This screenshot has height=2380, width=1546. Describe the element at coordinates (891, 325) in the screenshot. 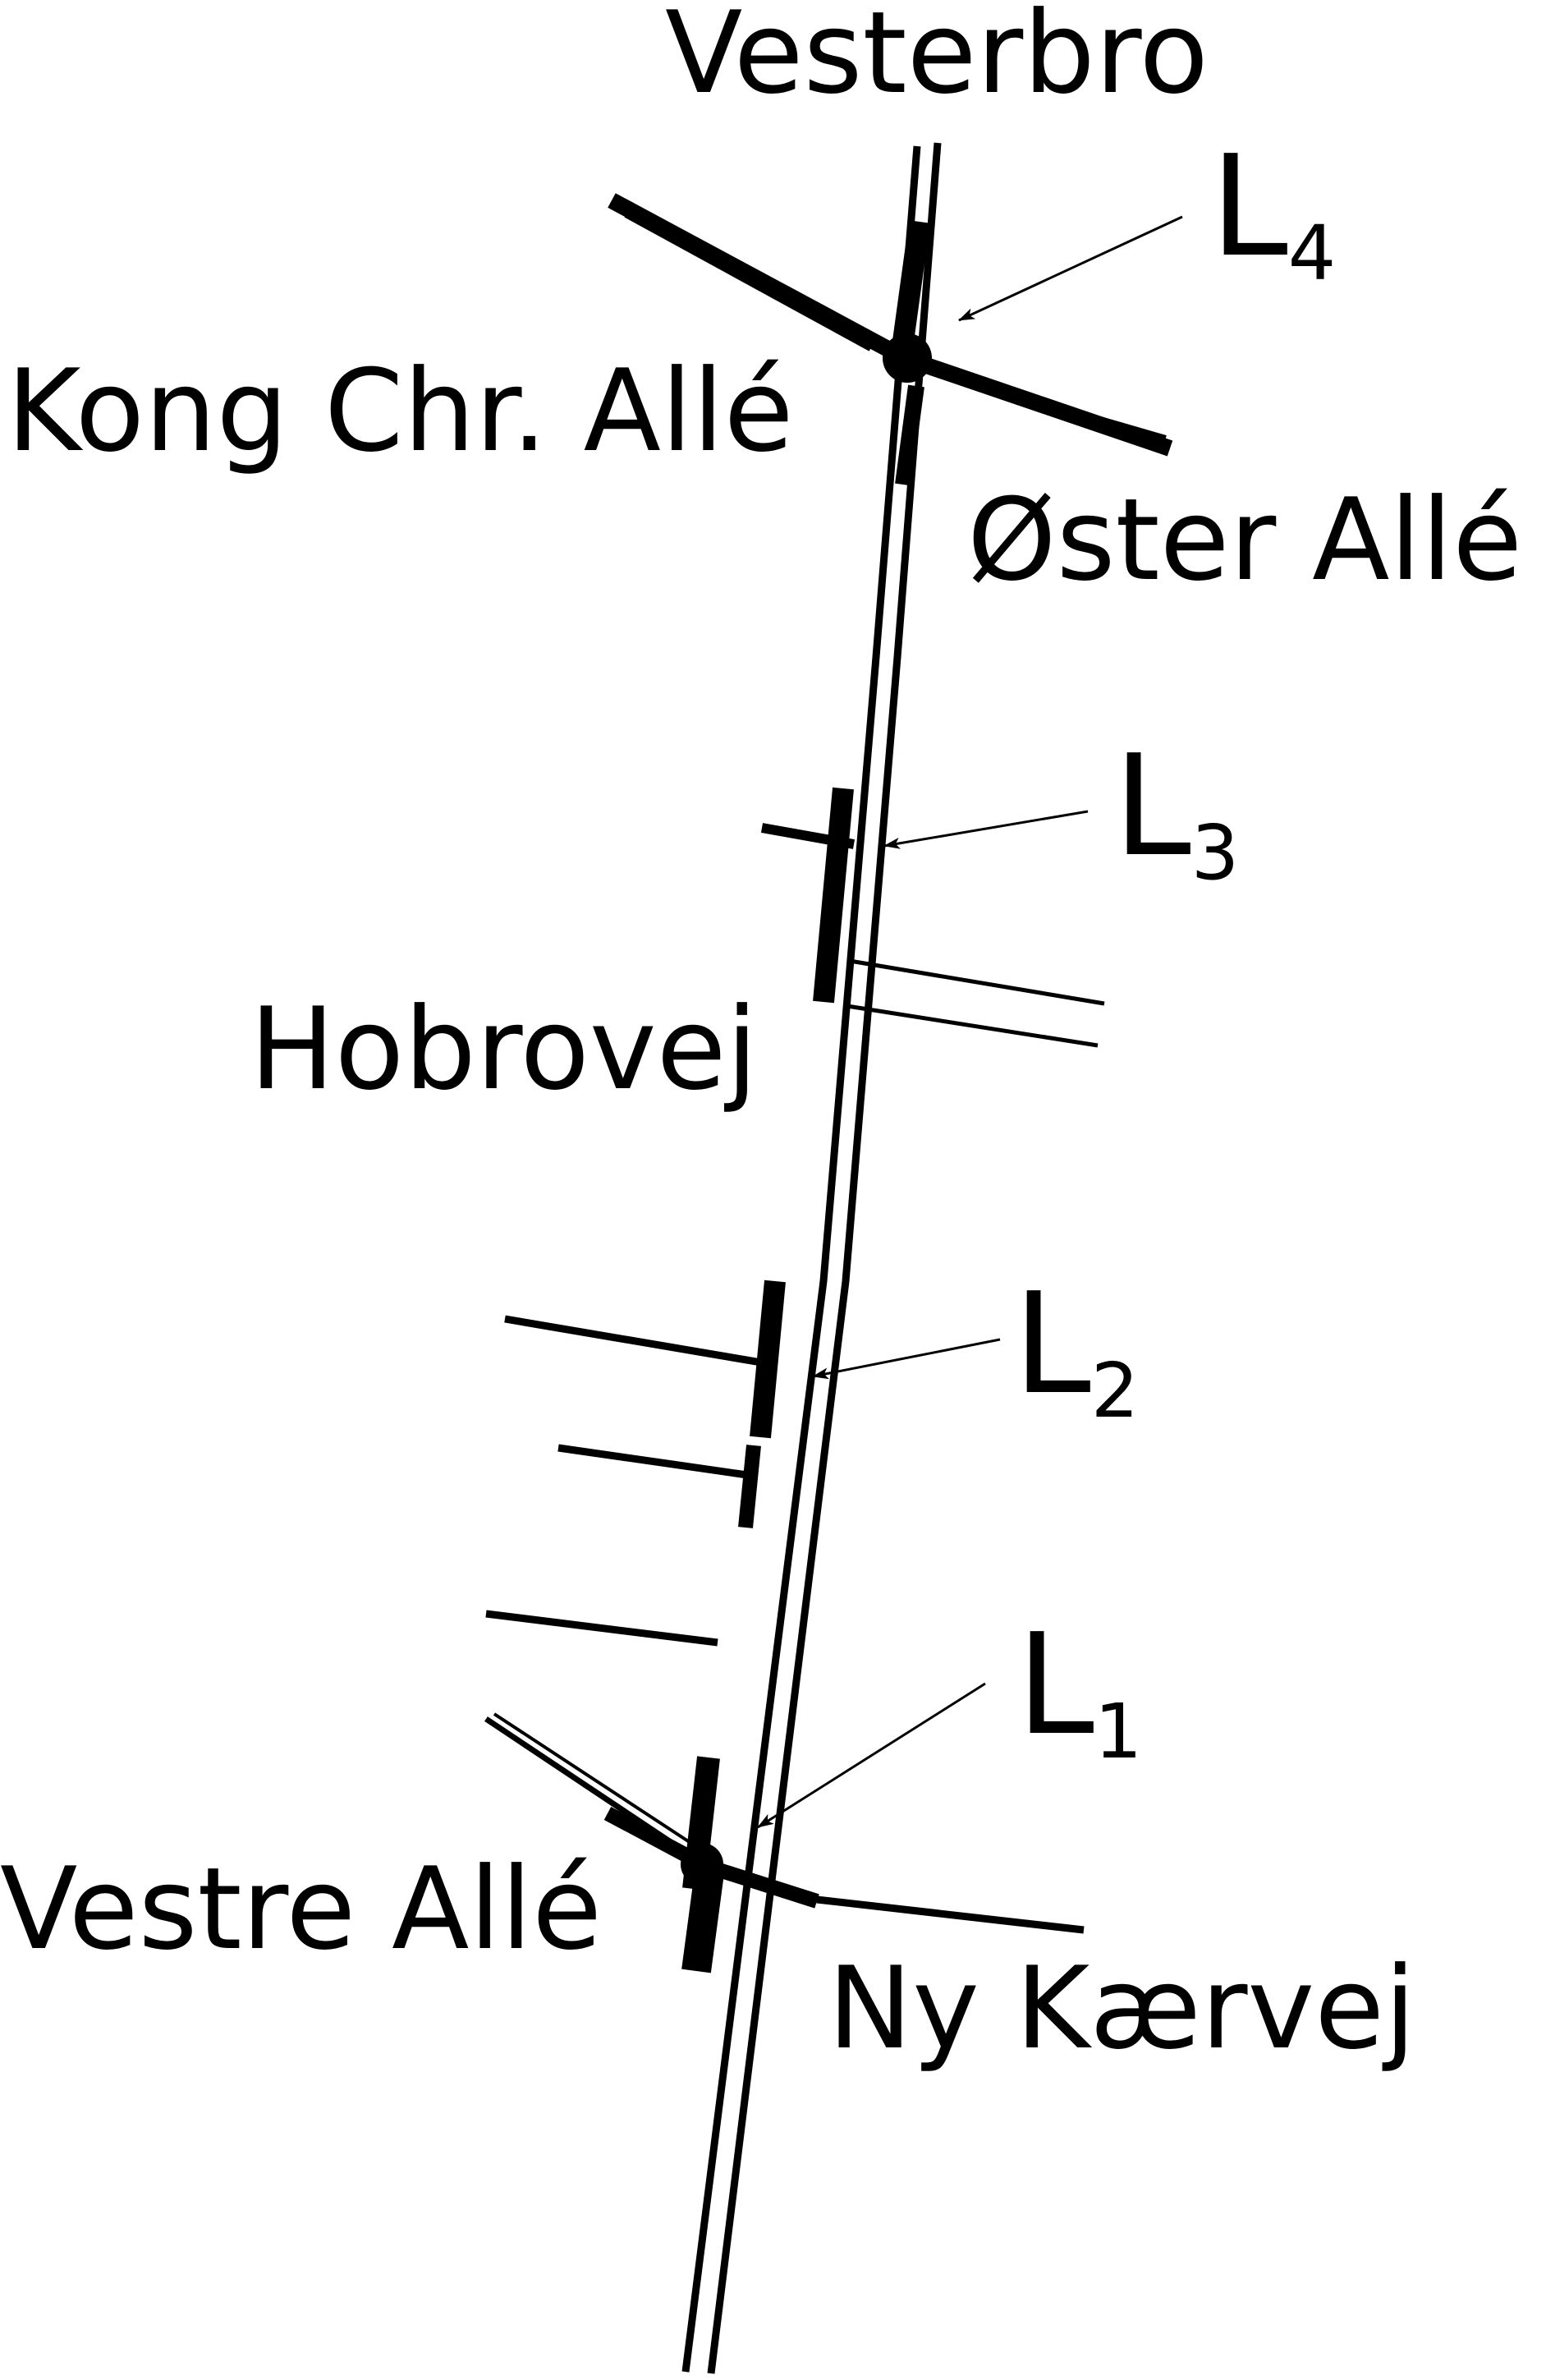

I see `kong-chr-alle-oster-alle-road` at that location.